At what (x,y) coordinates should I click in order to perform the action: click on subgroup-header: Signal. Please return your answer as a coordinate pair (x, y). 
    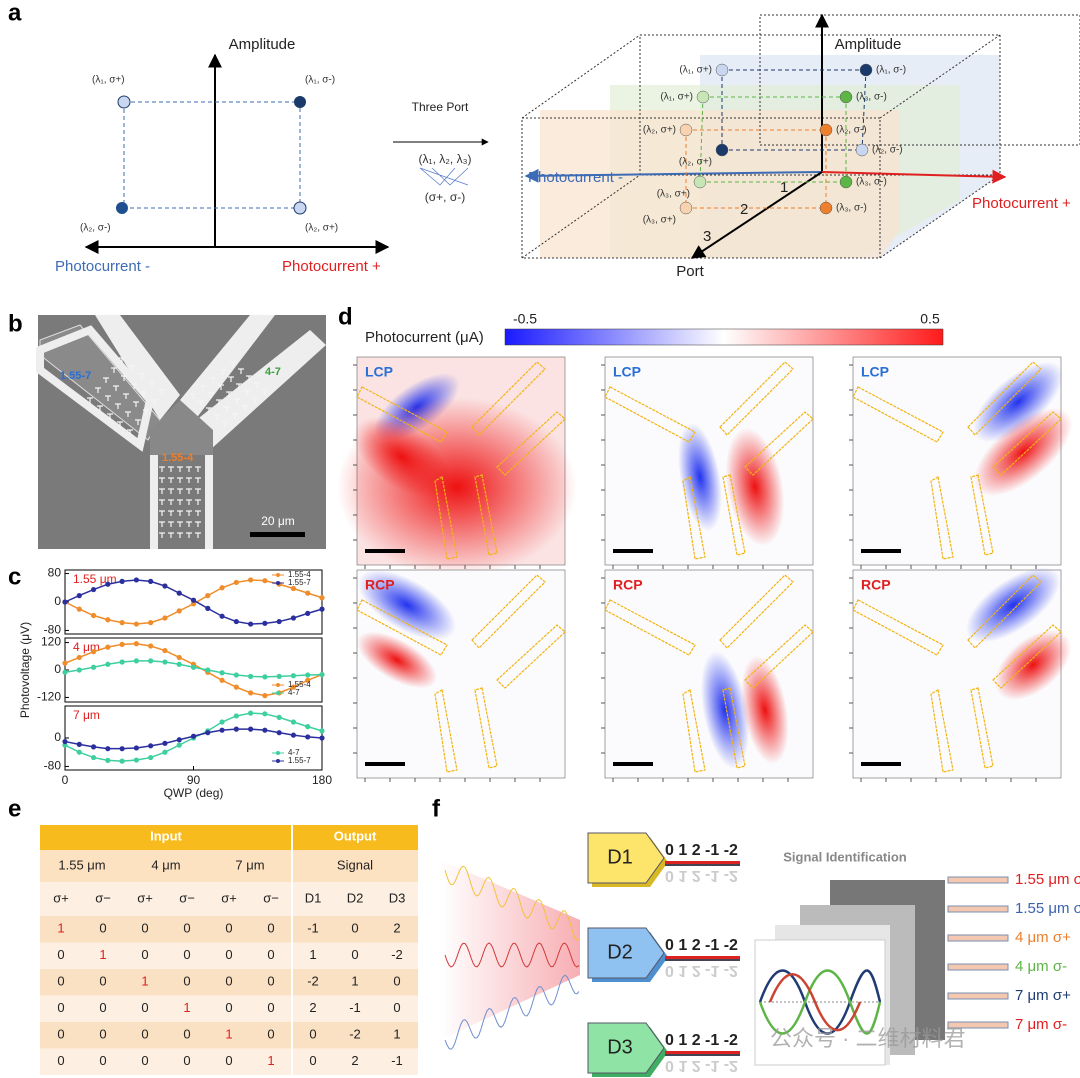
    Looking at the image, I should click on (355, 864).